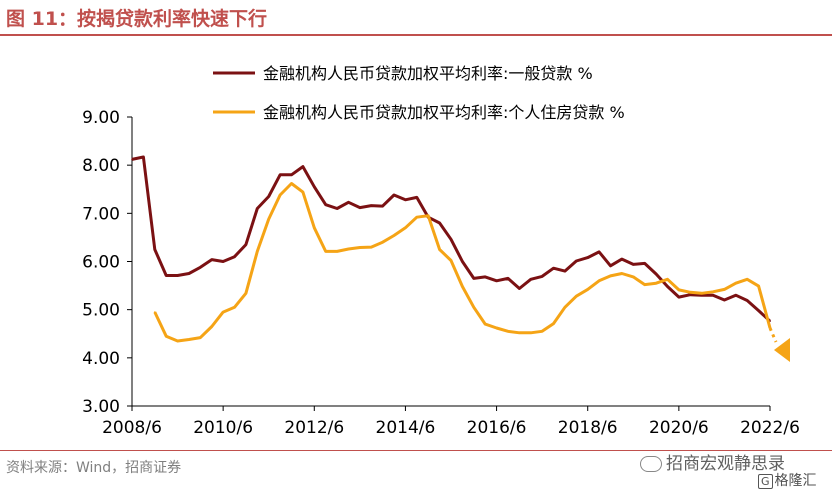 Image resolution: width=832 pixels, height=494 pixels. What do you see at coordinates (137, 19) in the screenshot?
I see `figure-title: 图 11：按揭贷款利率快速下行` at bounding box center [137, 19].